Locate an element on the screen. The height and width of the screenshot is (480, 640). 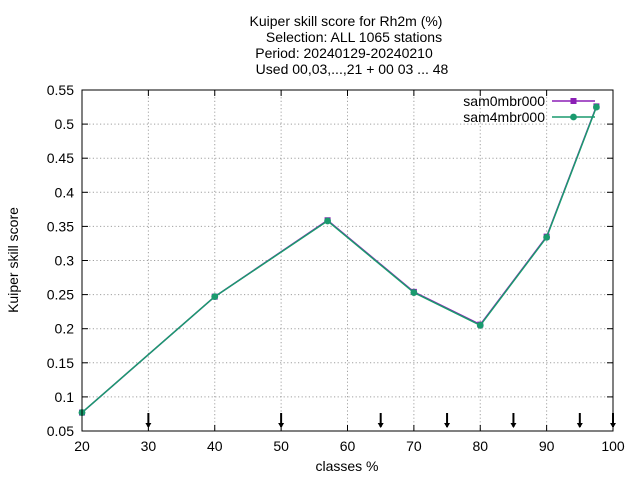
y-tick-label: 0.2 is located at coordinates (65, 329).